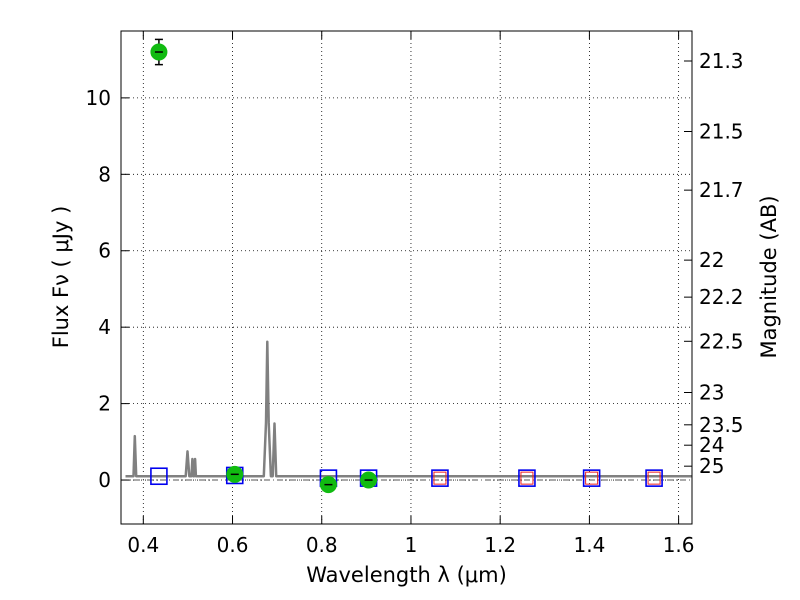 This screenshot has width=800, height=600. Describe the element at coordinates (104, 480) in the screenshot. I see `y-tick-label: 0` at that location.